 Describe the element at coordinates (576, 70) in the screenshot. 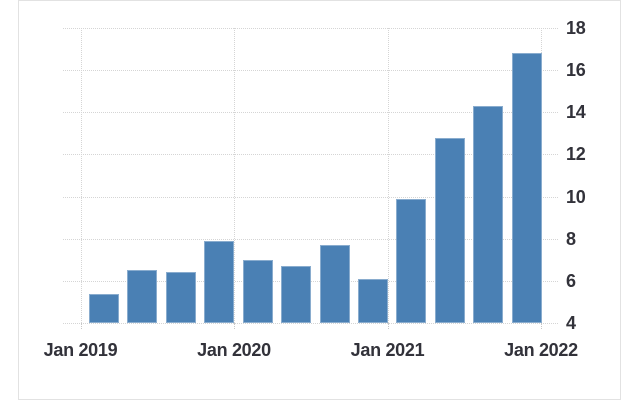

I see `y-tick-label-16: 16` at that location.